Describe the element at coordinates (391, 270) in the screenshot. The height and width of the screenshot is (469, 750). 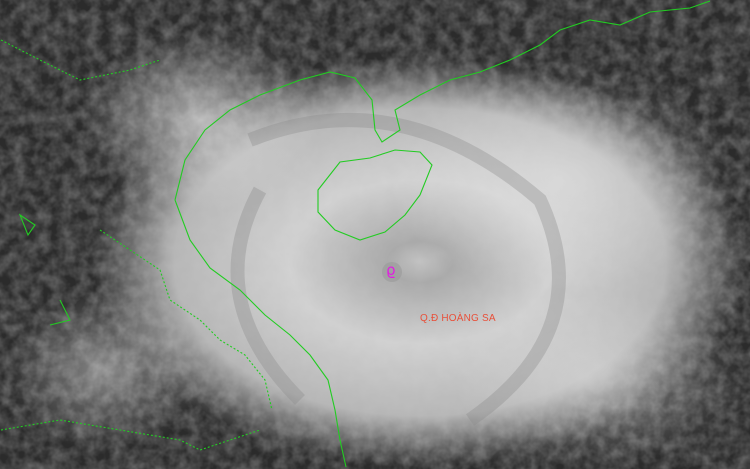
I see `typhoon-icon: ϱ` at that location.